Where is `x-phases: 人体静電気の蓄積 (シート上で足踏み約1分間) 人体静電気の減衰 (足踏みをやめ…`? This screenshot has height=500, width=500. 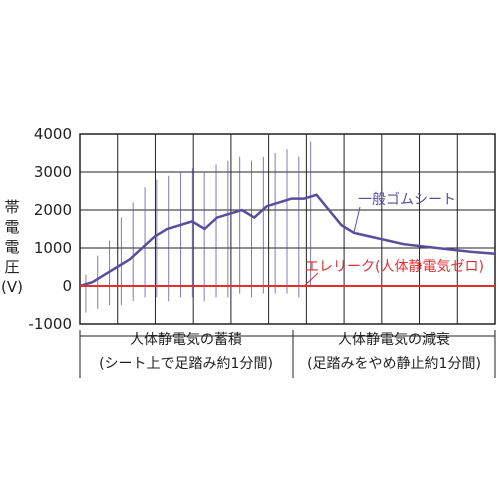 x-phases: 人体静電気の蓄積 (シート上で足踏み約1分間) 人体静電気の減衰 (足踏みをやめ… is located at coordinates (287, 354).